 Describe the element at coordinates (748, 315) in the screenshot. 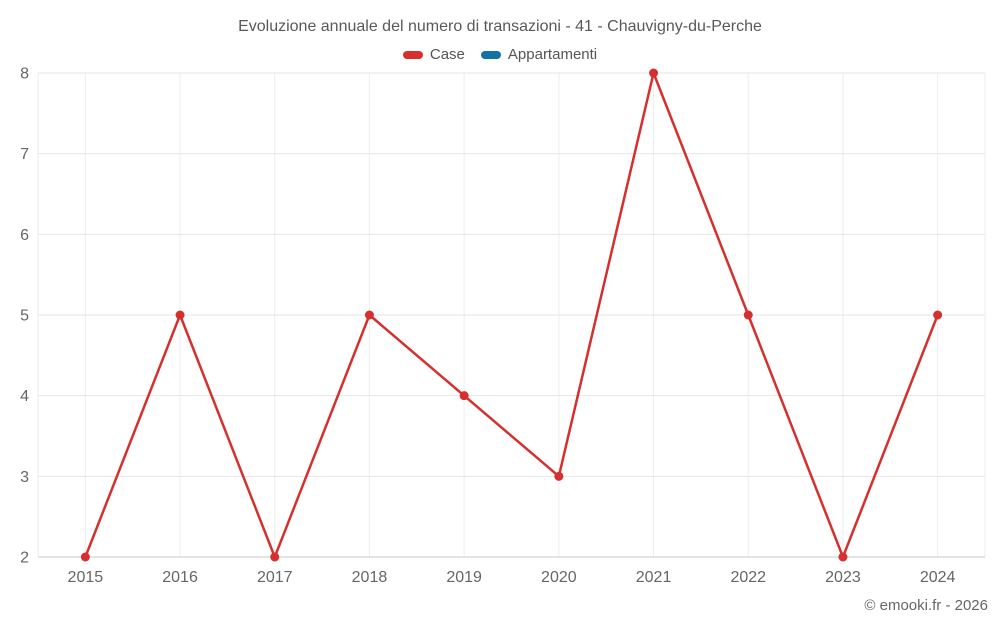

I see `data-point-case-2022` at that location.